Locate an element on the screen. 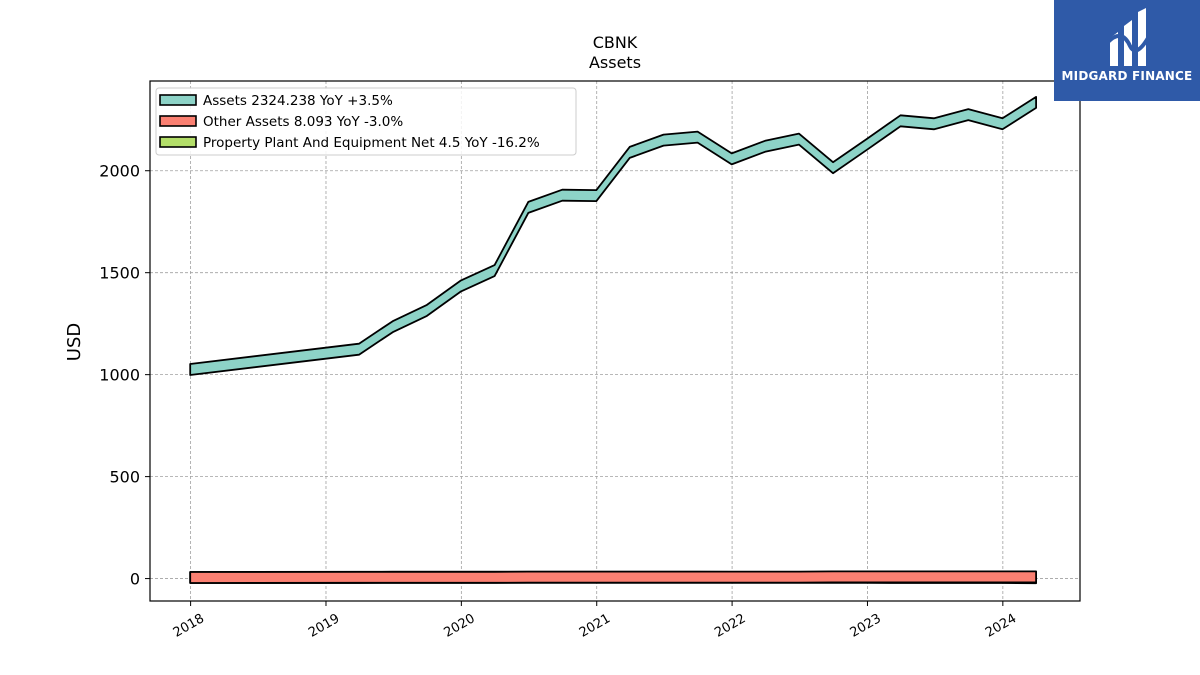  brand-mark-icon is located at coordinates (1128, 37).